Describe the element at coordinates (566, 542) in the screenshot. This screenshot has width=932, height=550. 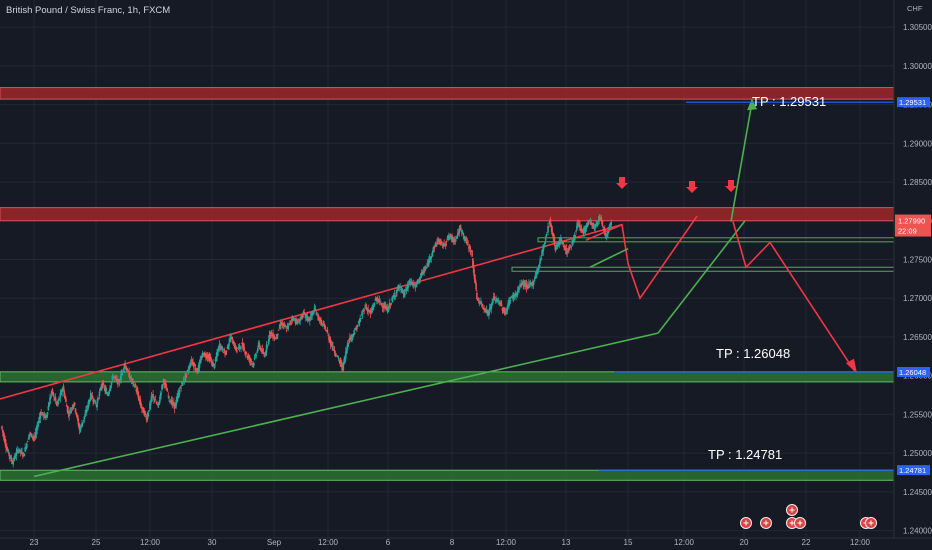
I see `x-tick-label: 13` at that location.